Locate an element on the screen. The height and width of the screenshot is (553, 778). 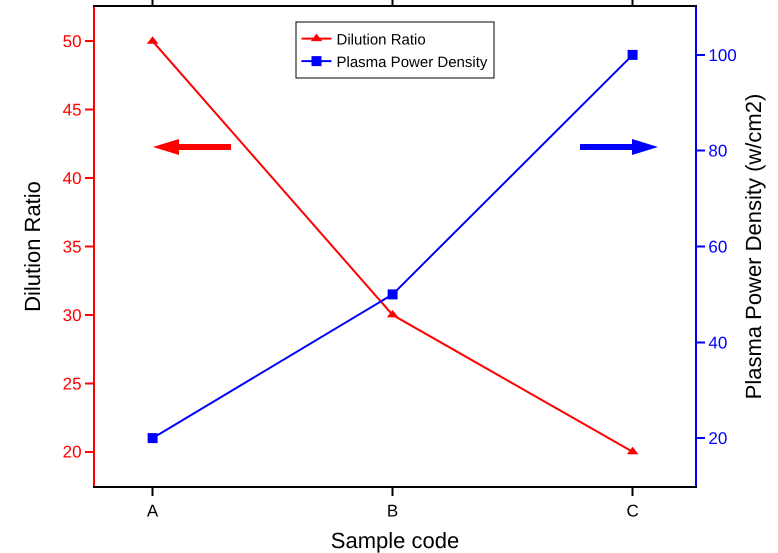
y2-tick-label: 40 is located at coordinates (718, 342).